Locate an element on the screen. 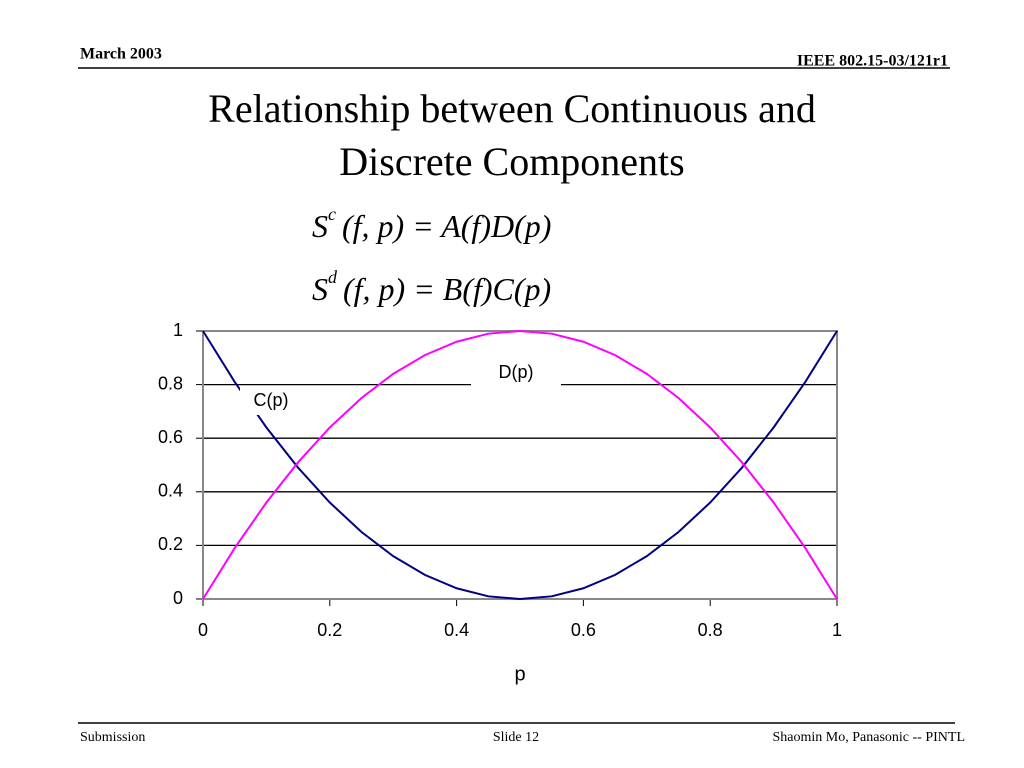 The height and width of the screenshot is (768, 1024). series-label: D(p) is located at coordinates (516, 372).